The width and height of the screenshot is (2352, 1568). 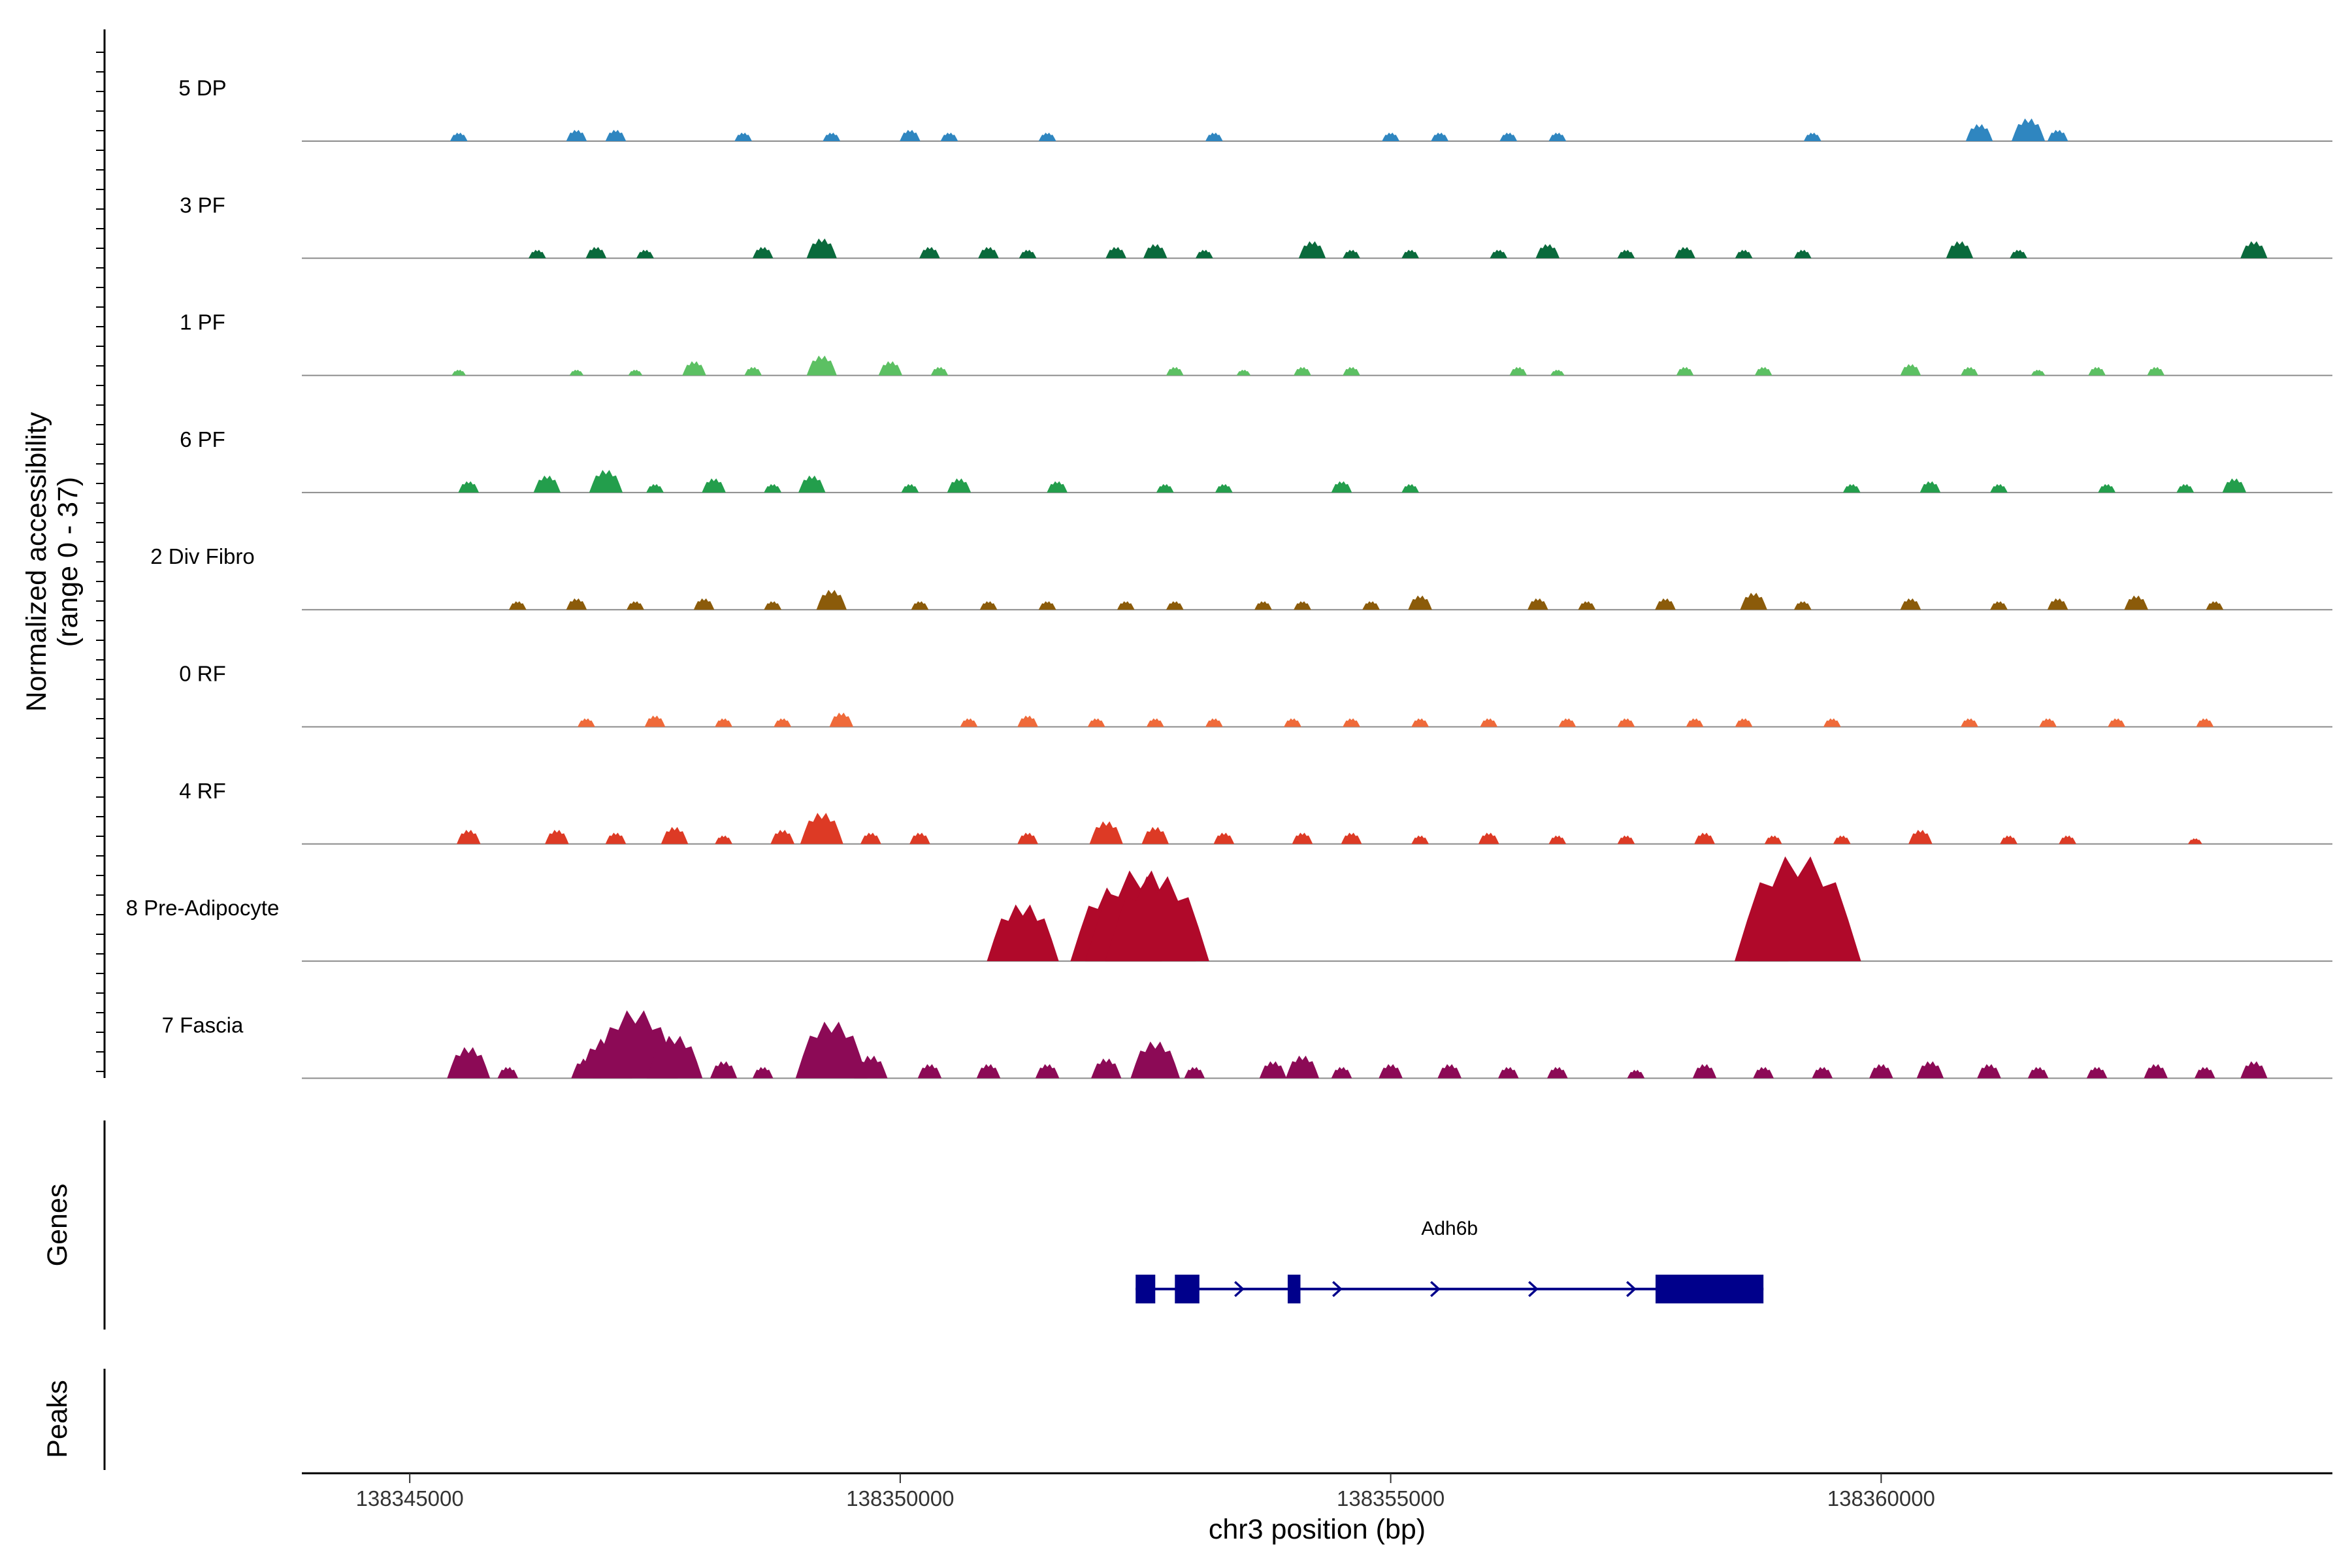 I want to click on track-label: 1 PF, so click(x=202, y=322).